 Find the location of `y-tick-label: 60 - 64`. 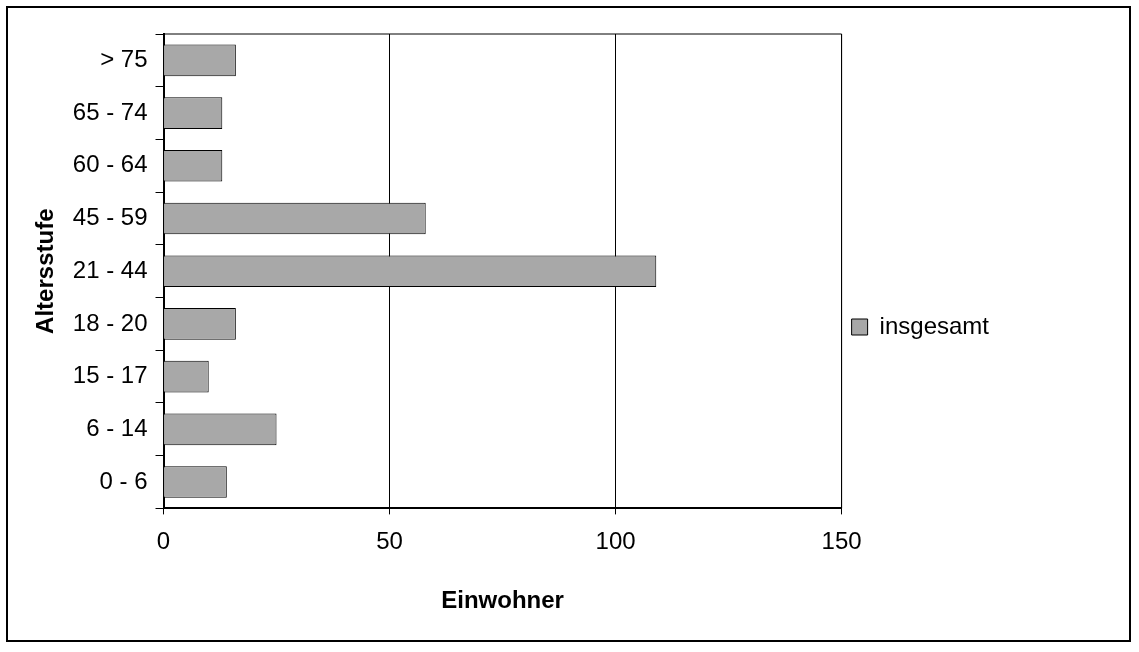

y-tick-label: 60 - 64 is located at coordinates (110, 164).